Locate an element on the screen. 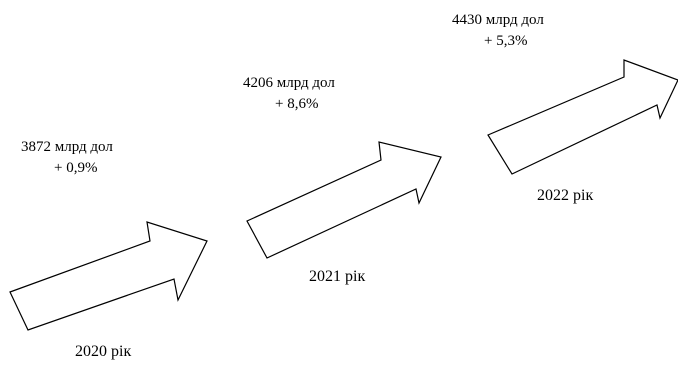 This screenshot has height=365, width=678. arrow-2020-shape is located at coordinates (108, 276).